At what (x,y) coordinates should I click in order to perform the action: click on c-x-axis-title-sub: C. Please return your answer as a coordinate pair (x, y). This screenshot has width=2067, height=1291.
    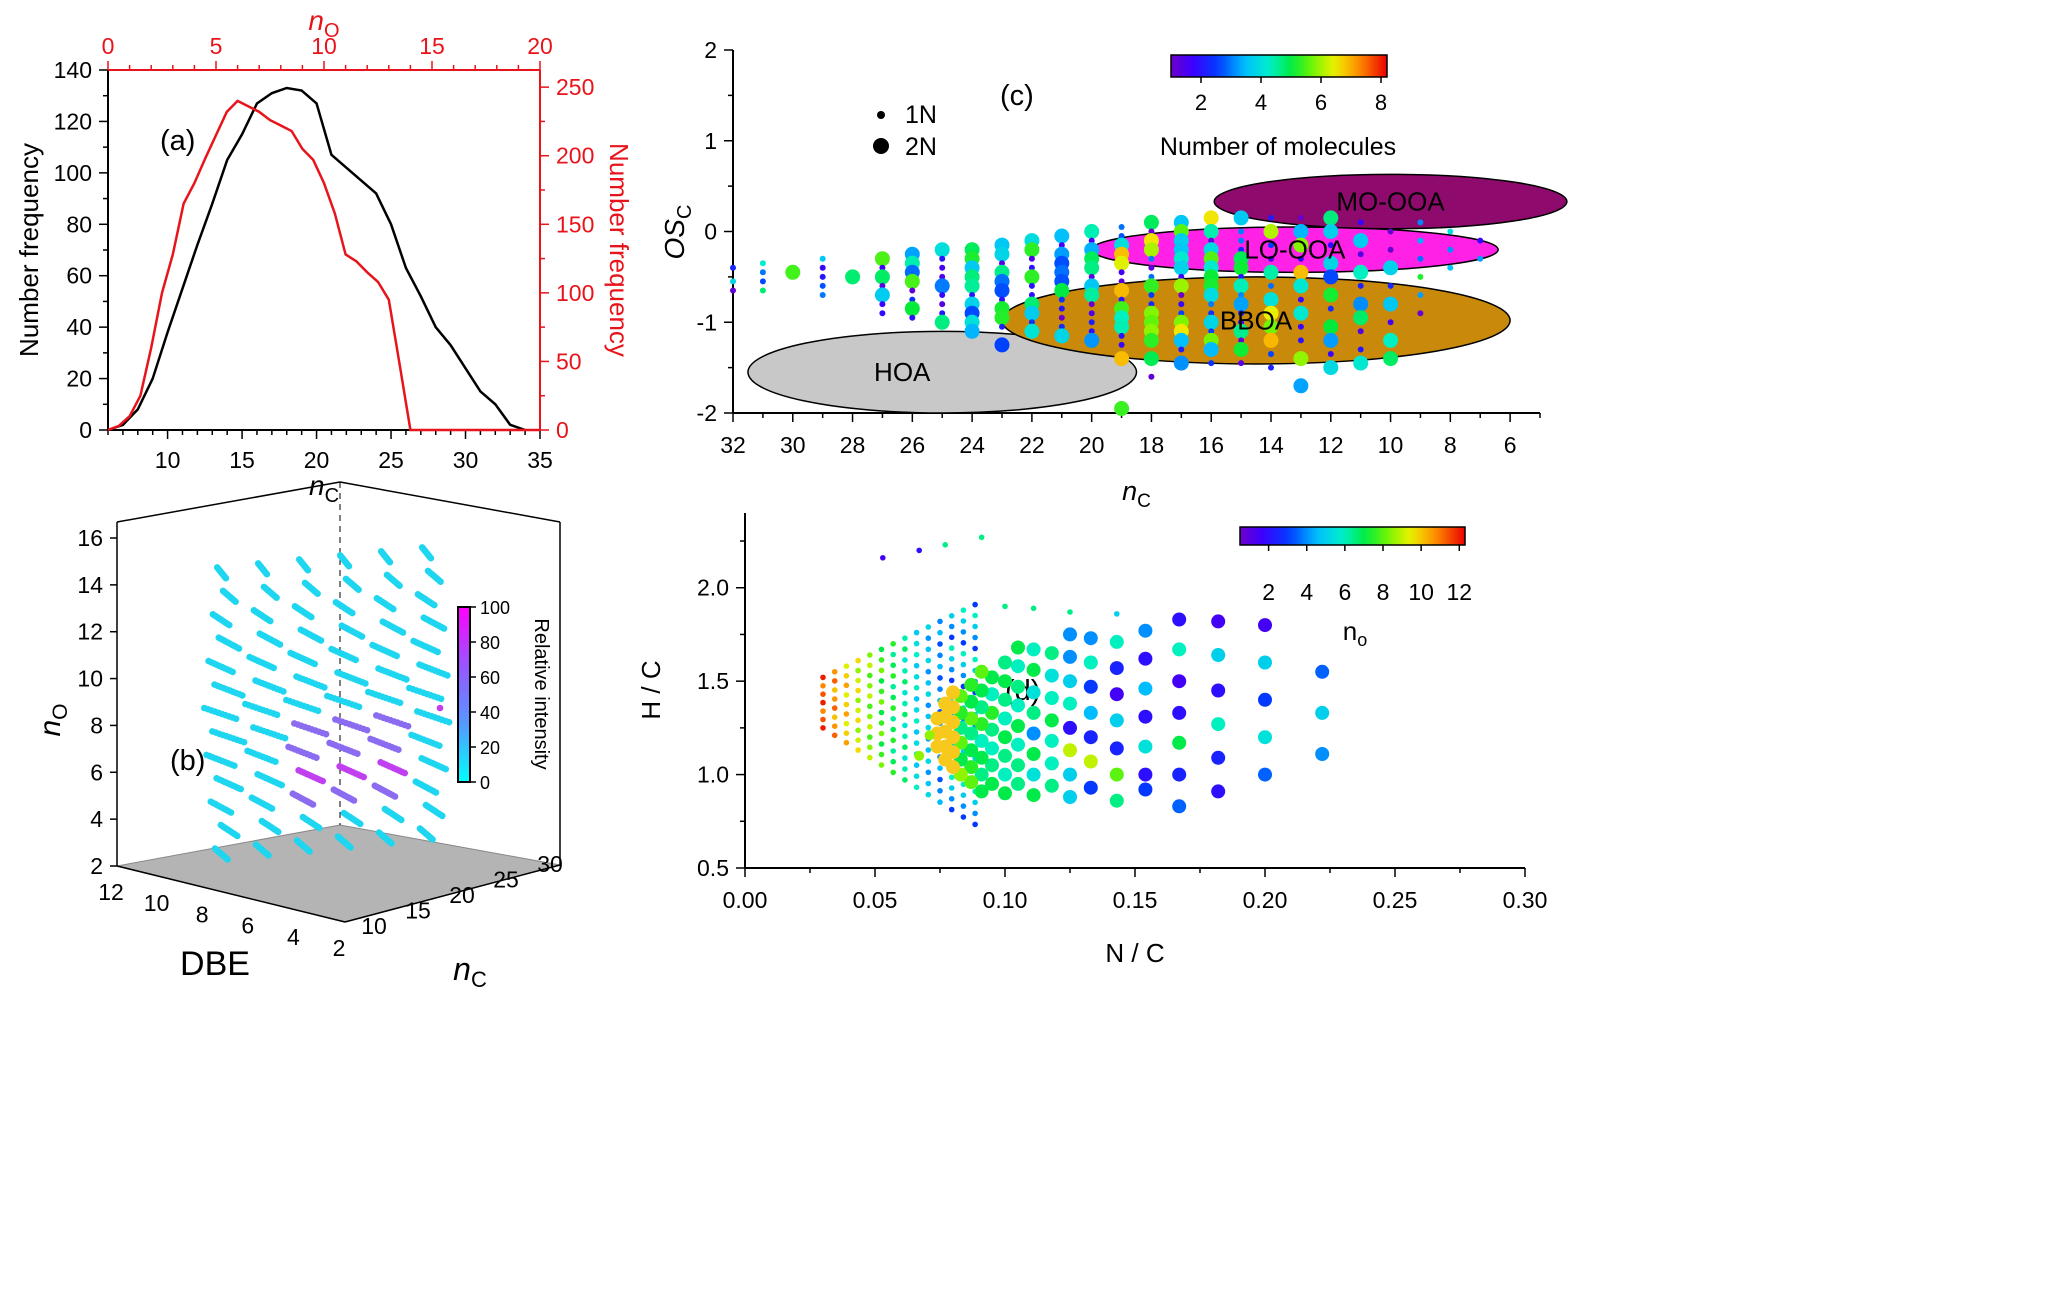
    Looking at the image, I should click on (1144, 501).